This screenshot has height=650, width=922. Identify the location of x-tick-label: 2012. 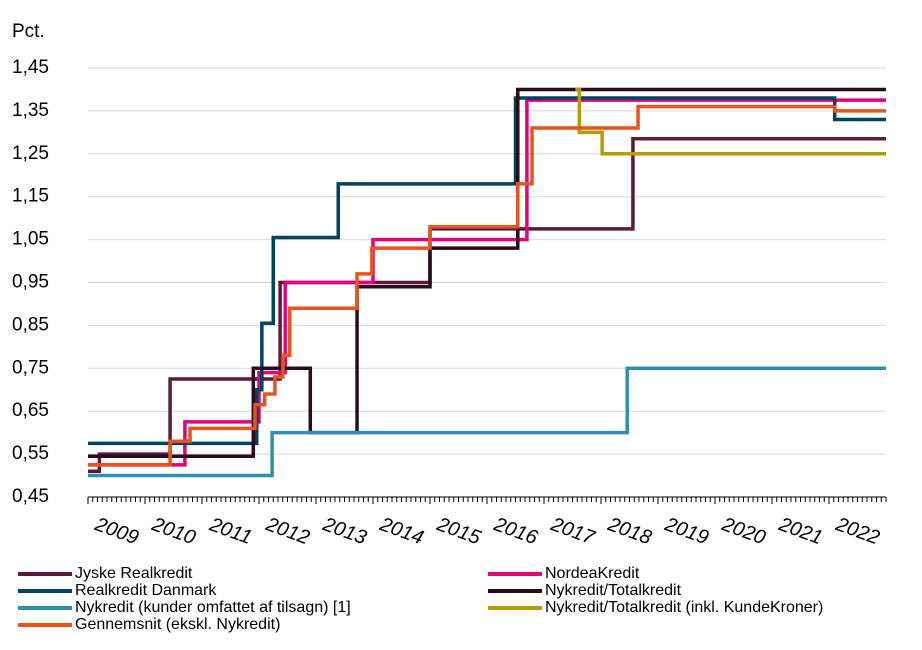
(287, 531).